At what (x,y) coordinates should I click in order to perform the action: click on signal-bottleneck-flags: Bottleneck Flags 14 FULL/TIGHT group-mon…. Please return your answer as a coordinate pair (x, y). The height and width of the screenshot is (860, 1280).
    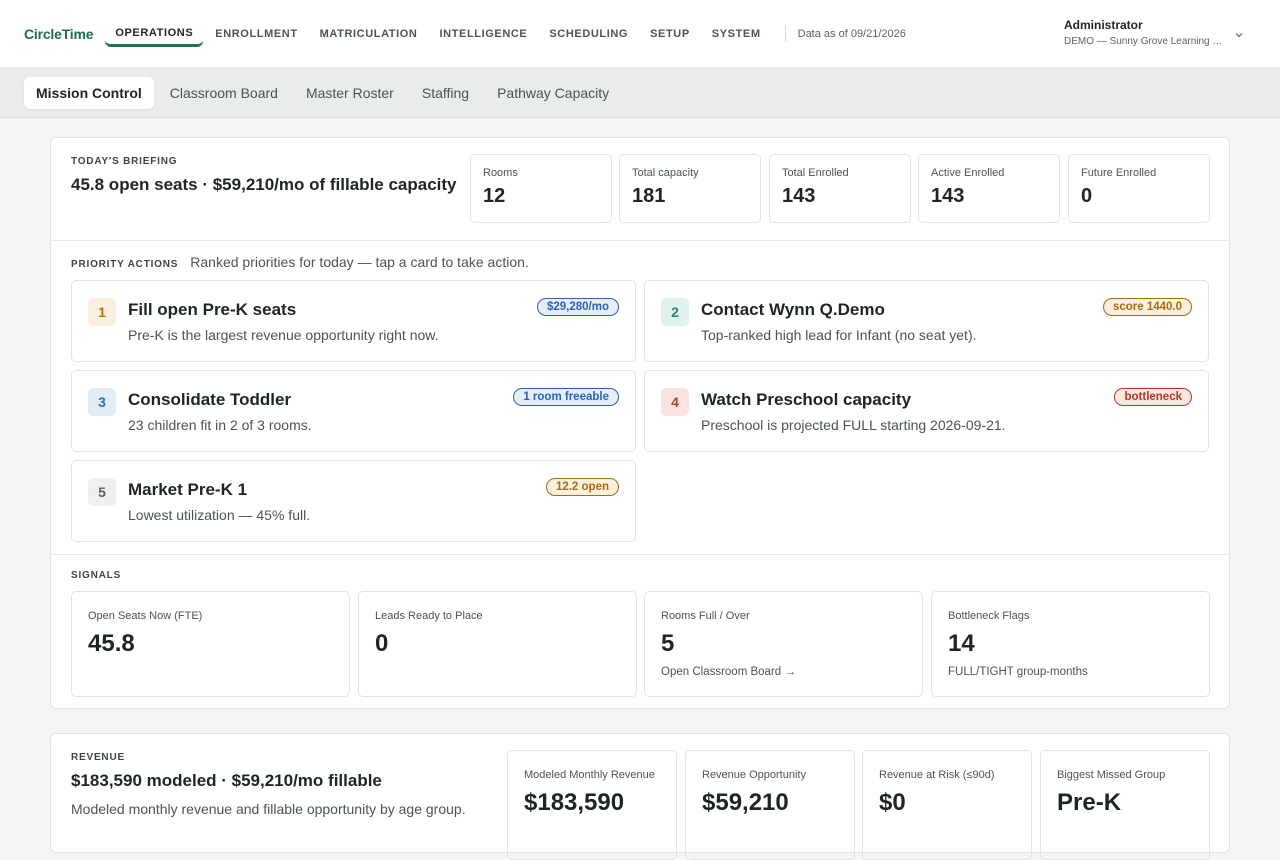
    Looking at the image, I should click on (1070, 644).